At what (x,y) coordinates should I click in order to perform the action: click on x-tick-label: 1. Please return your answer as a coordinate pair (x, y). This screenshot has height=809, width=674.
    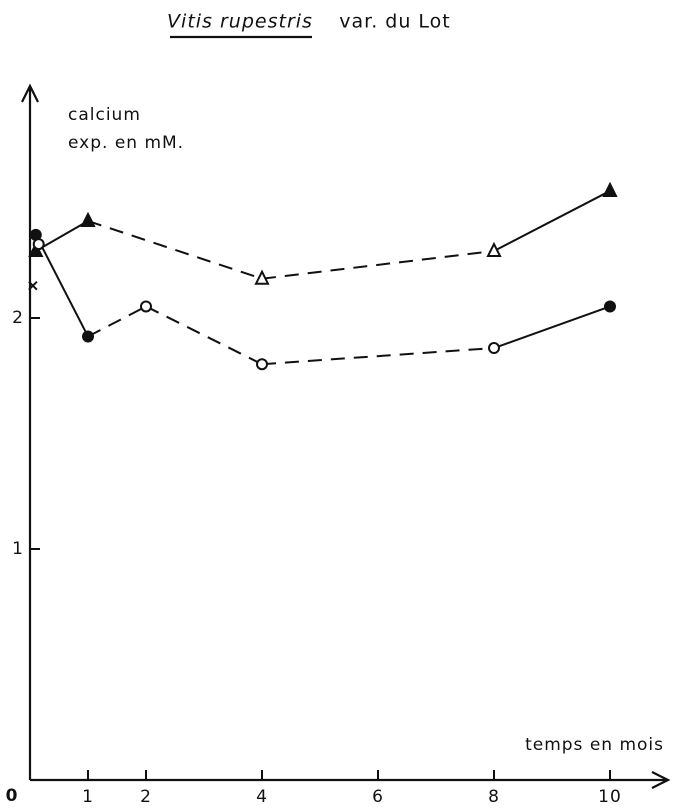
    Looking at the image, I should click on (88, 797).